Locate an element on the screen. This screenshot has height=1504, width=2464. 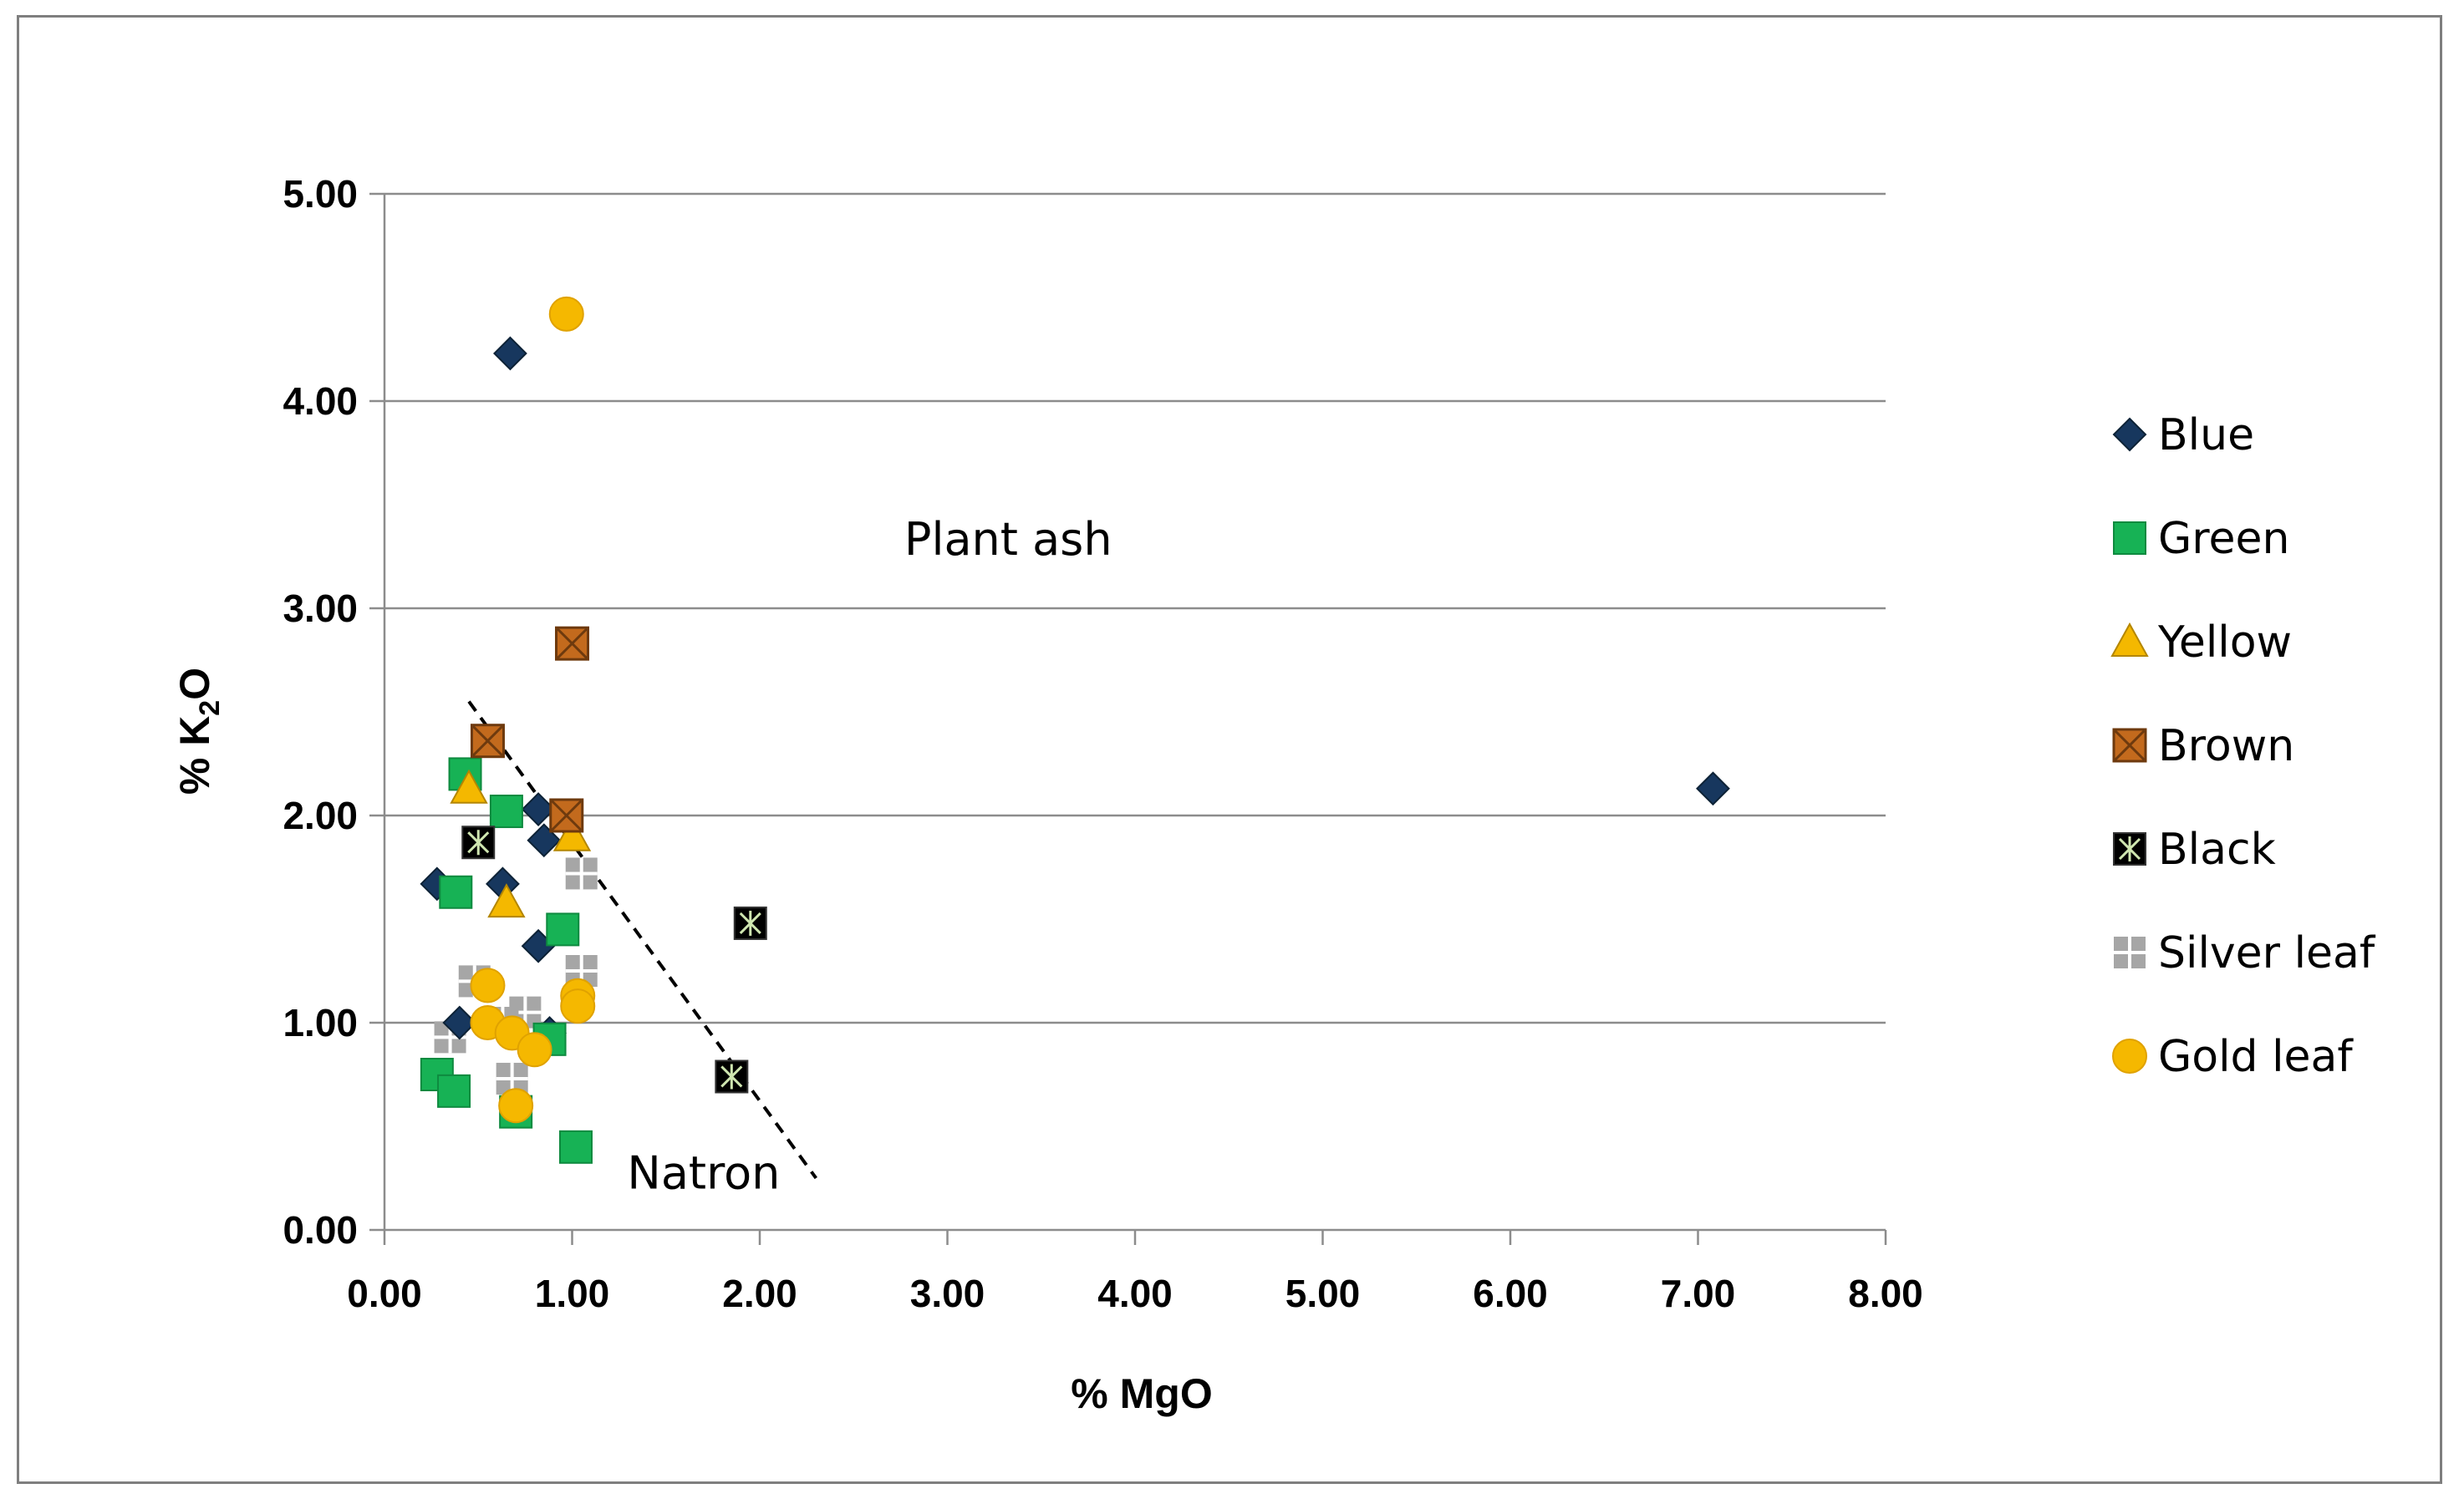
y-tick-label: 2.00 is located at coordinates (320, 816).